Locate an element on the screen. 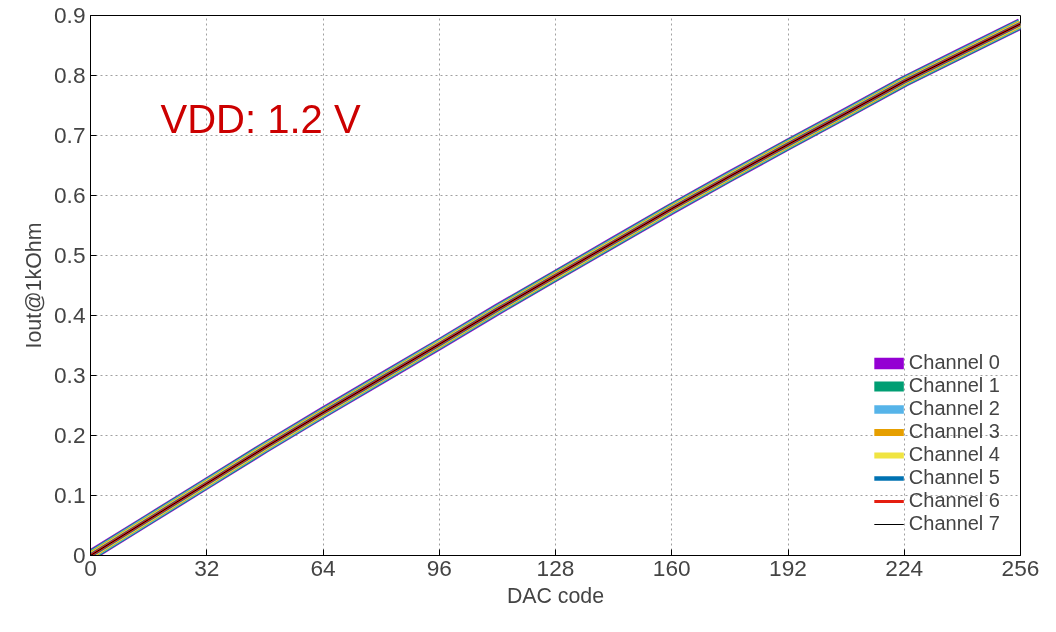 The height and width of the screenshot is (632, 1056). annotation: VDD: 1.2 V is located at coordinates (260, 118).